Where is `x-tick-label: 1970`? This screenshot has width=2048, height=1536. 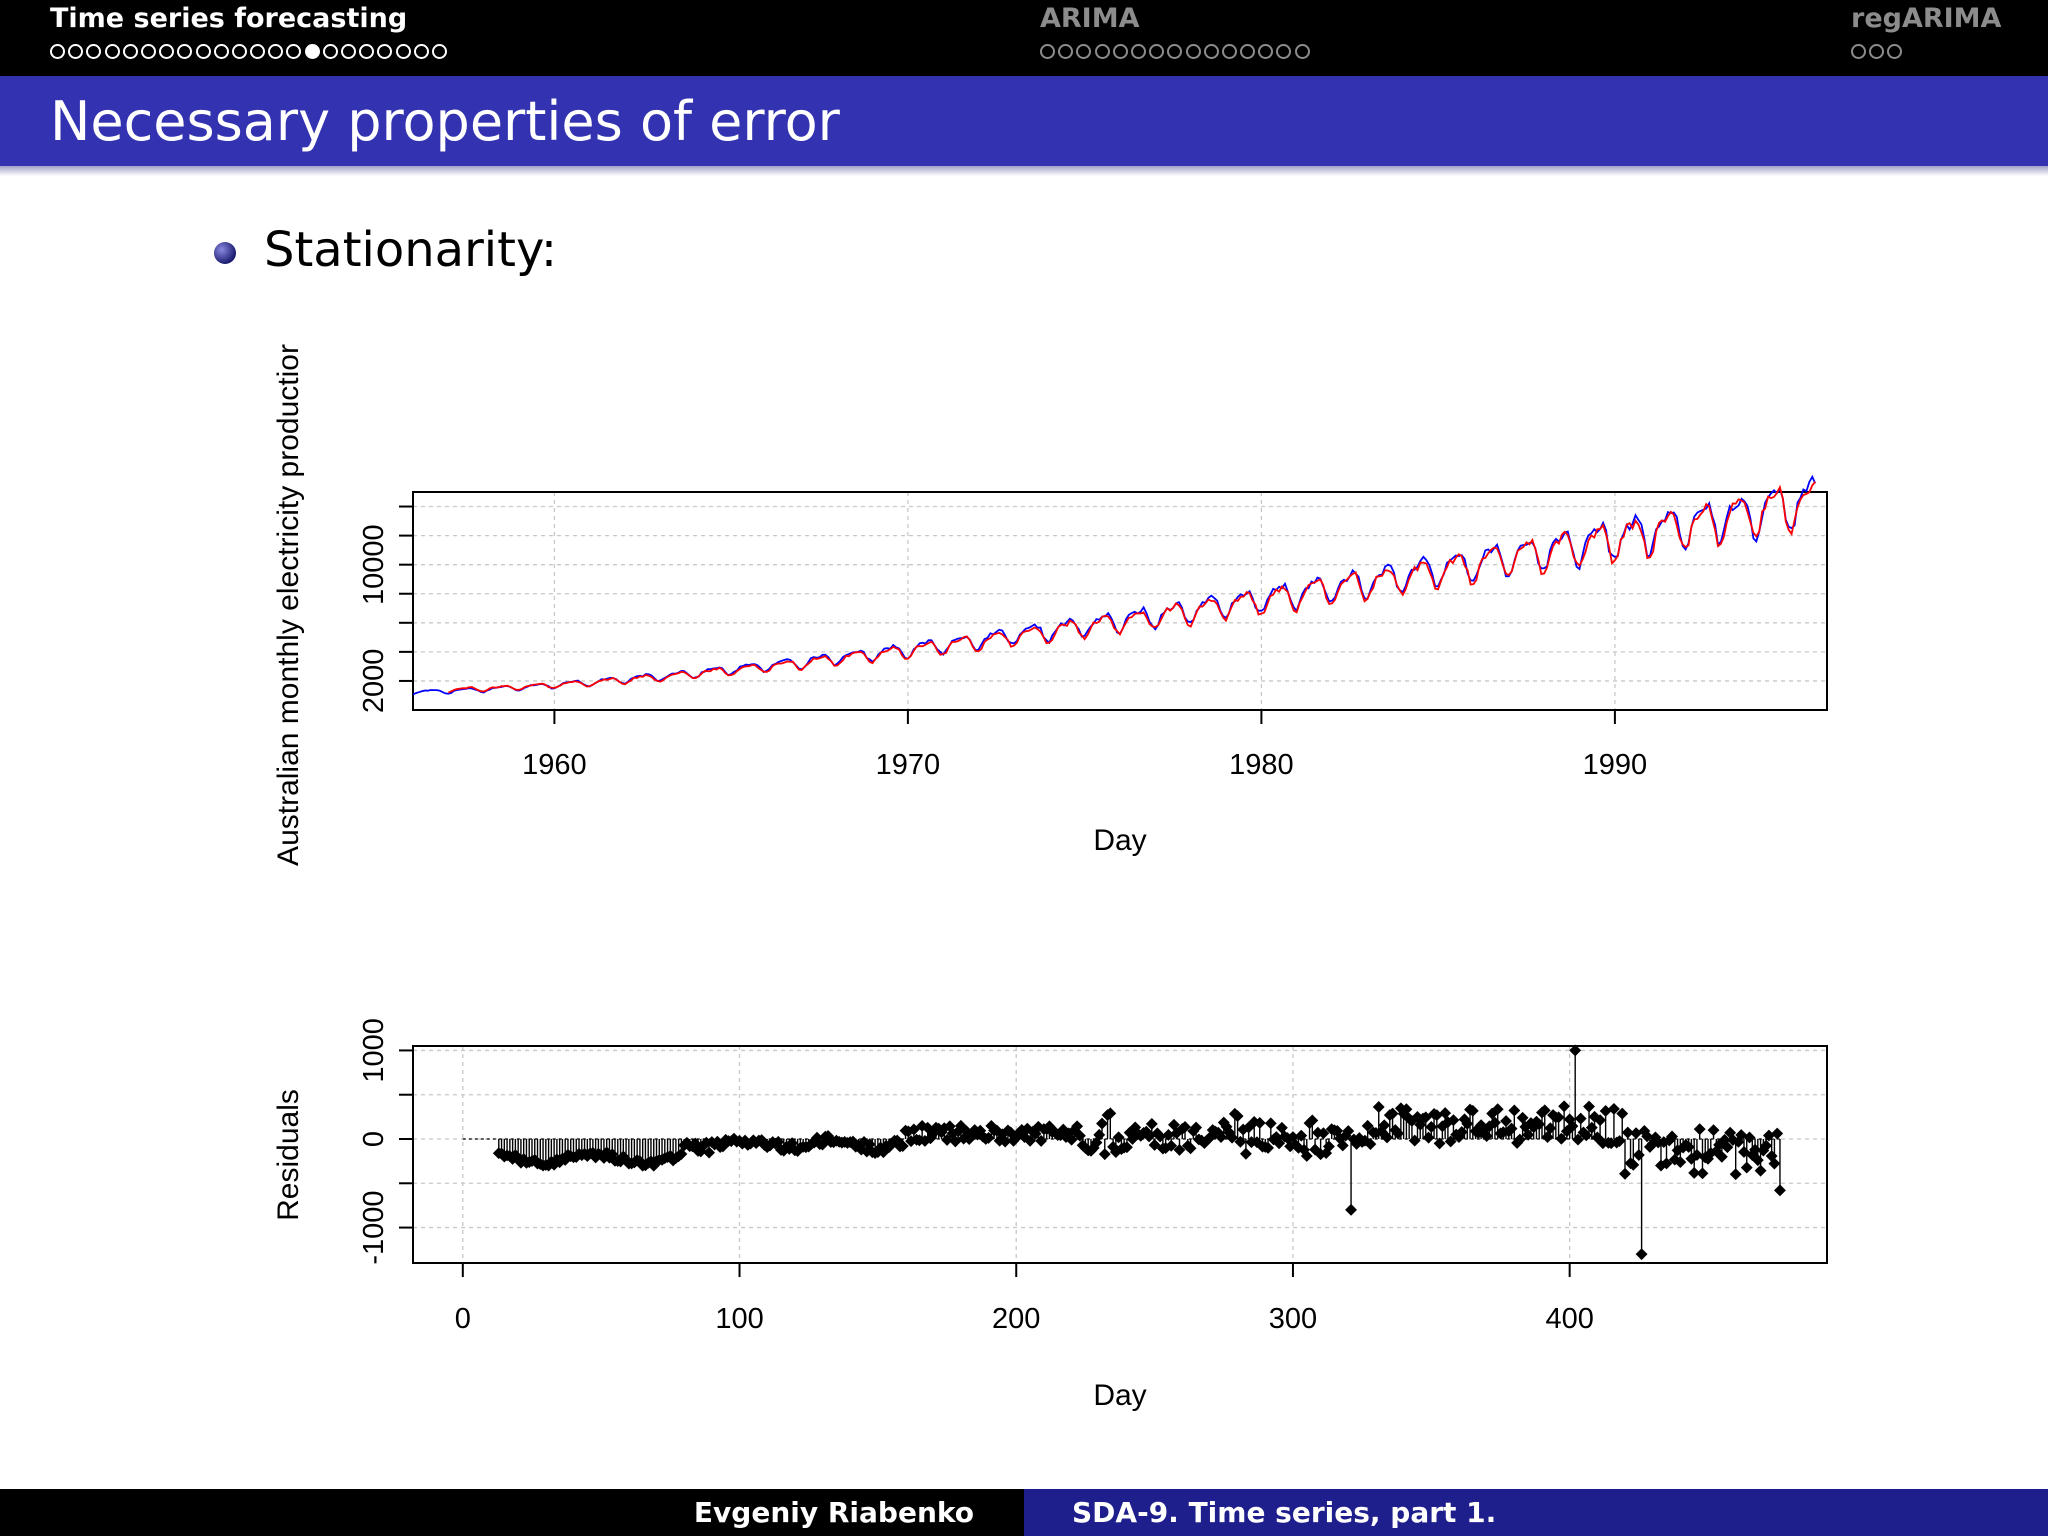 x-tick-label: 1970 is located at coordinates (908, 765).